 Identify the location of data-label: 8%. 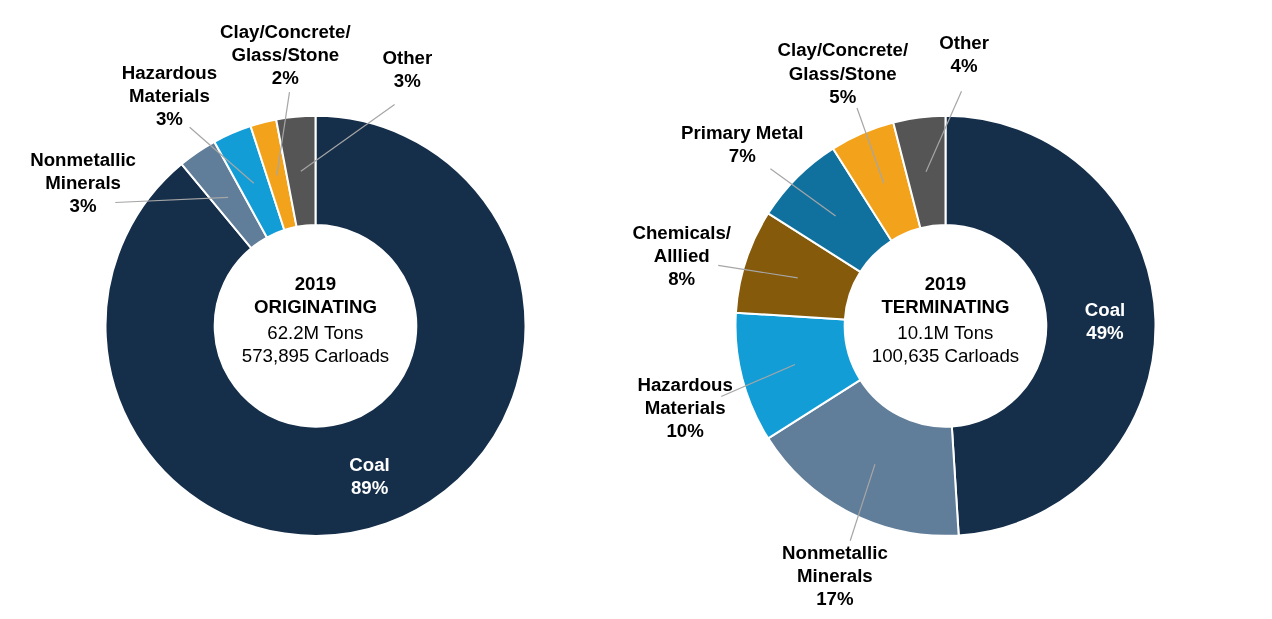
(682, 279).